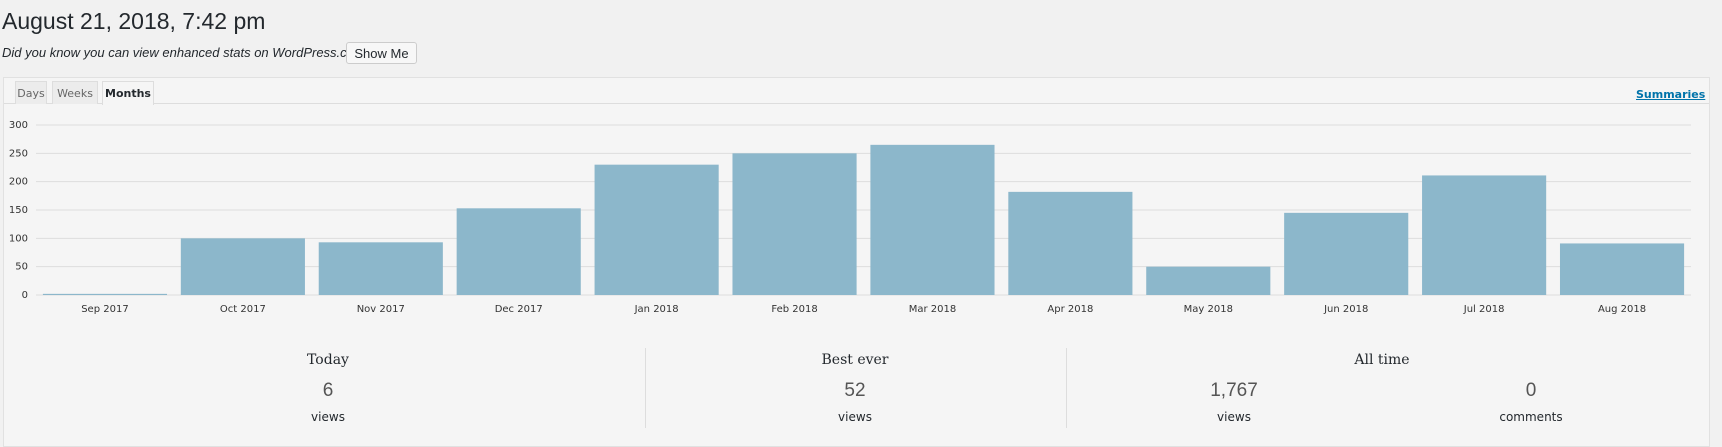 This screenshot has width=1722, height=447. I want to click on y-tick-label: 200, so click(18, 182).